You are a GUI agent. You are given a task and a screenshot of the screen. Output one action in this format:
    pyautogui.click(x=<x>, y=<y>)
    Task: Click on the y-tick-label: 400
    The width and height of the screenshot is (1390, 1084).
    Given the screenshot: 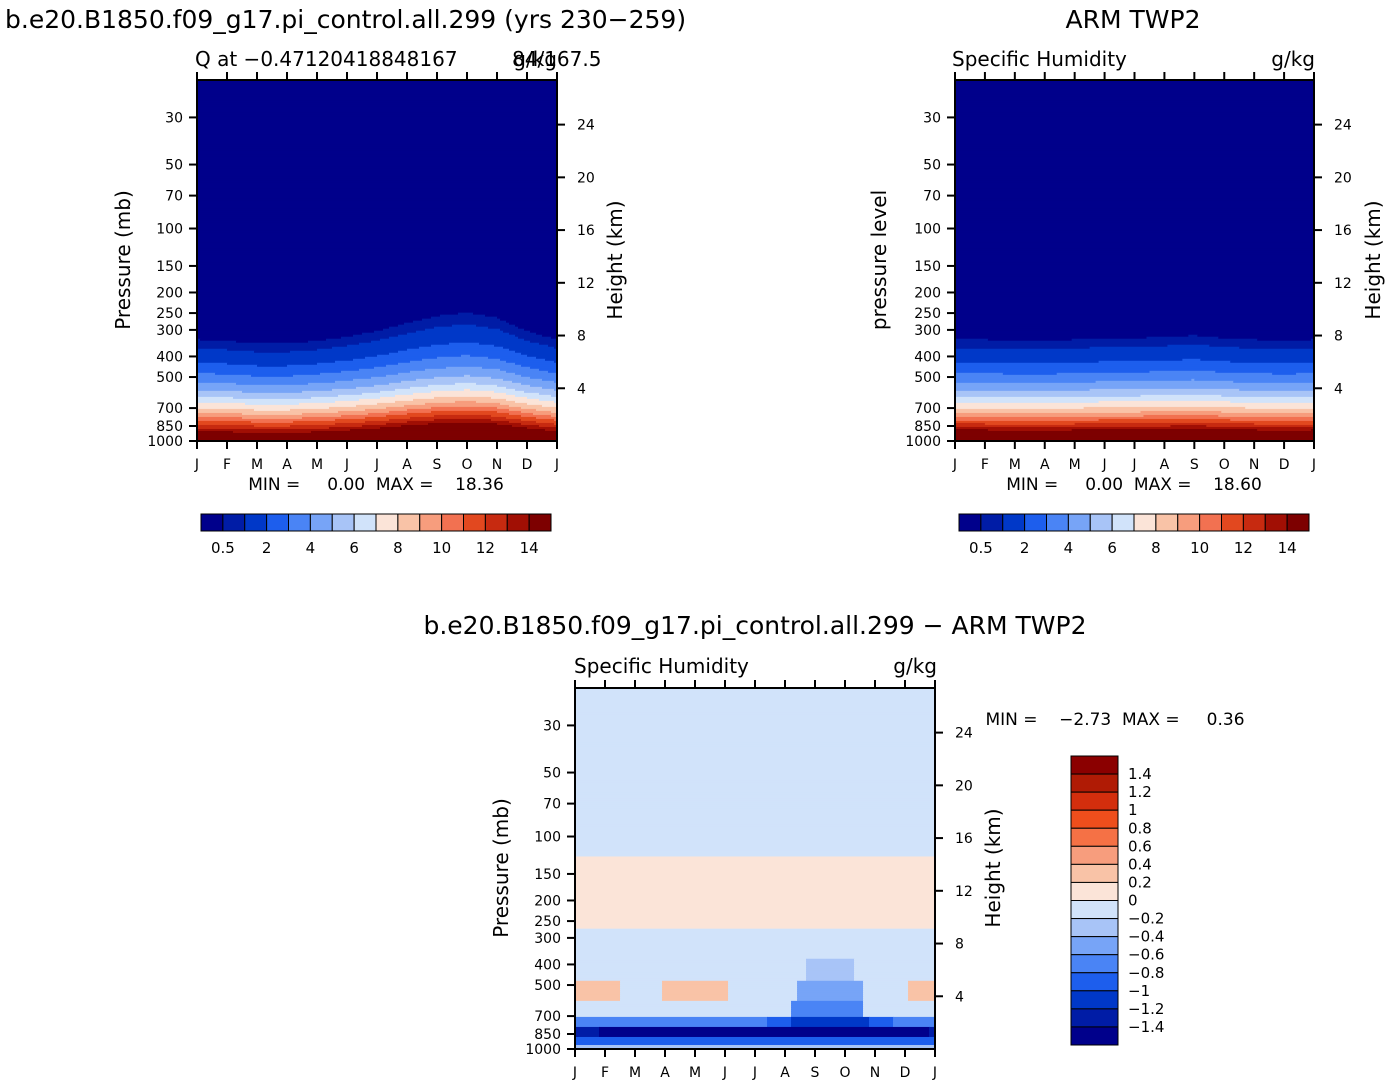 What is the action you would take?
    pyautogui.click(x=547, y=965)
    